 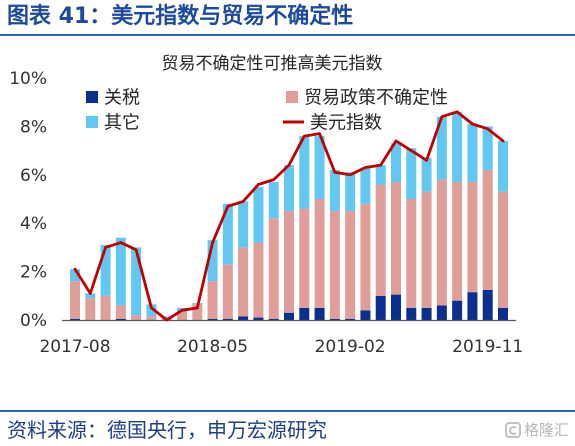 I want to click on legend-label-tariff: 关税, so click(x=122, y=98).